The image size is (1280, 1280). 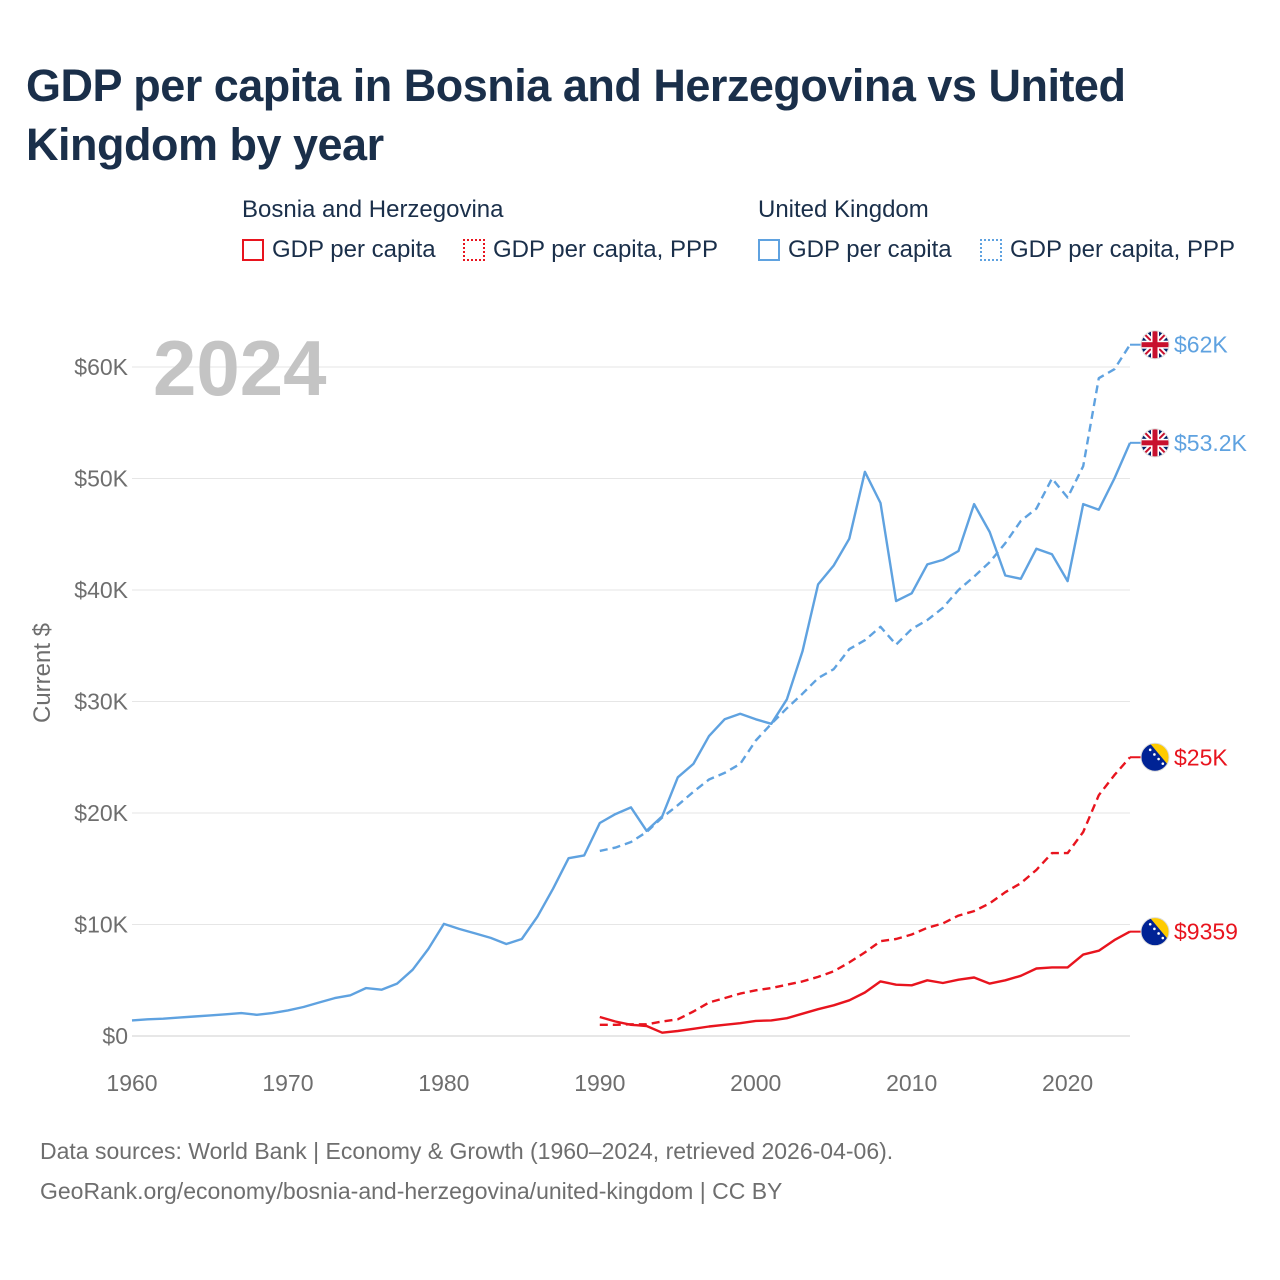 I want to click on legend-swatch-solid-red, so click(x=253, y=250).